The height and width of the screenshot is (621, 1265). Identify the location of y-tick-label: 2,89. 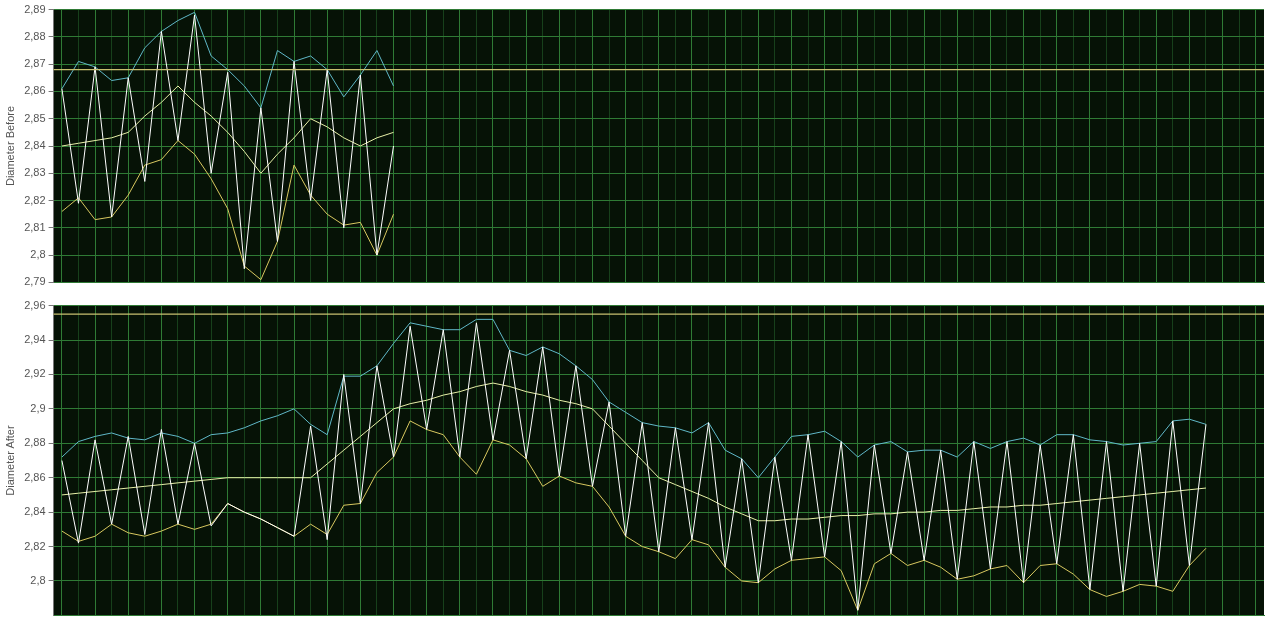
(35, 8).